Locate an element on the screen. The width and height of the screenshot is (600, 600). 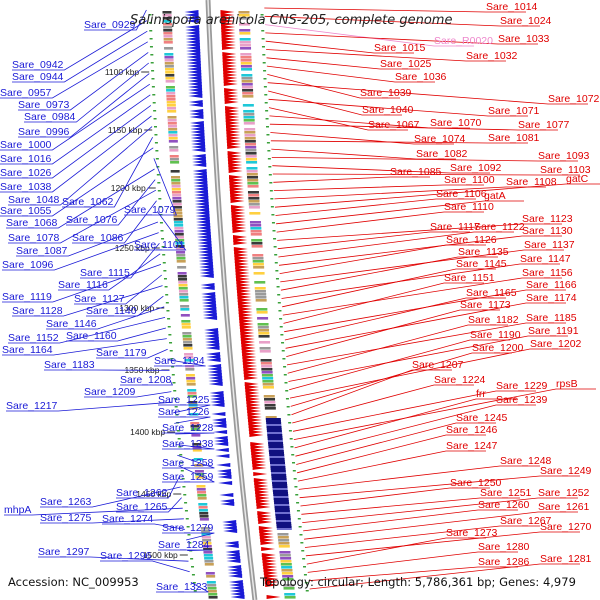
right-gene-label: Sare_1190 is located at coordinates (495, 335).